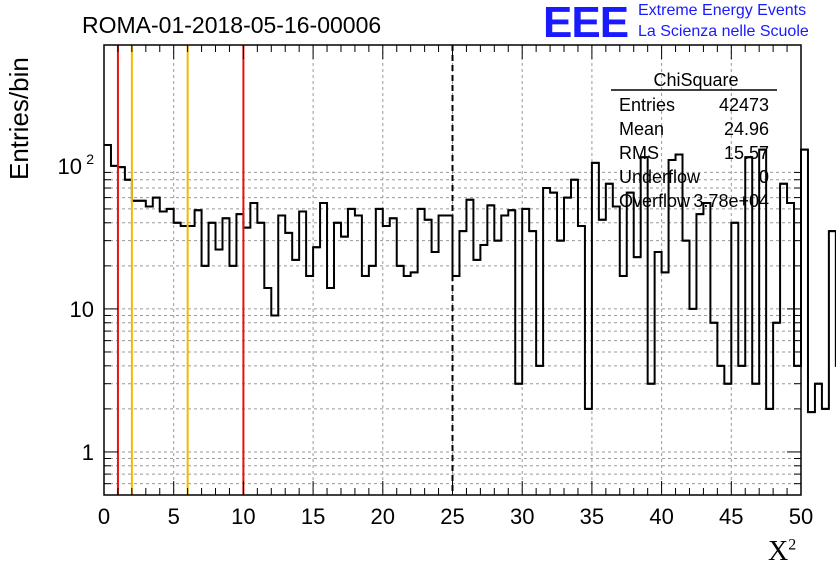  I want to click on x-tick-label: 20, so click(383, 516).